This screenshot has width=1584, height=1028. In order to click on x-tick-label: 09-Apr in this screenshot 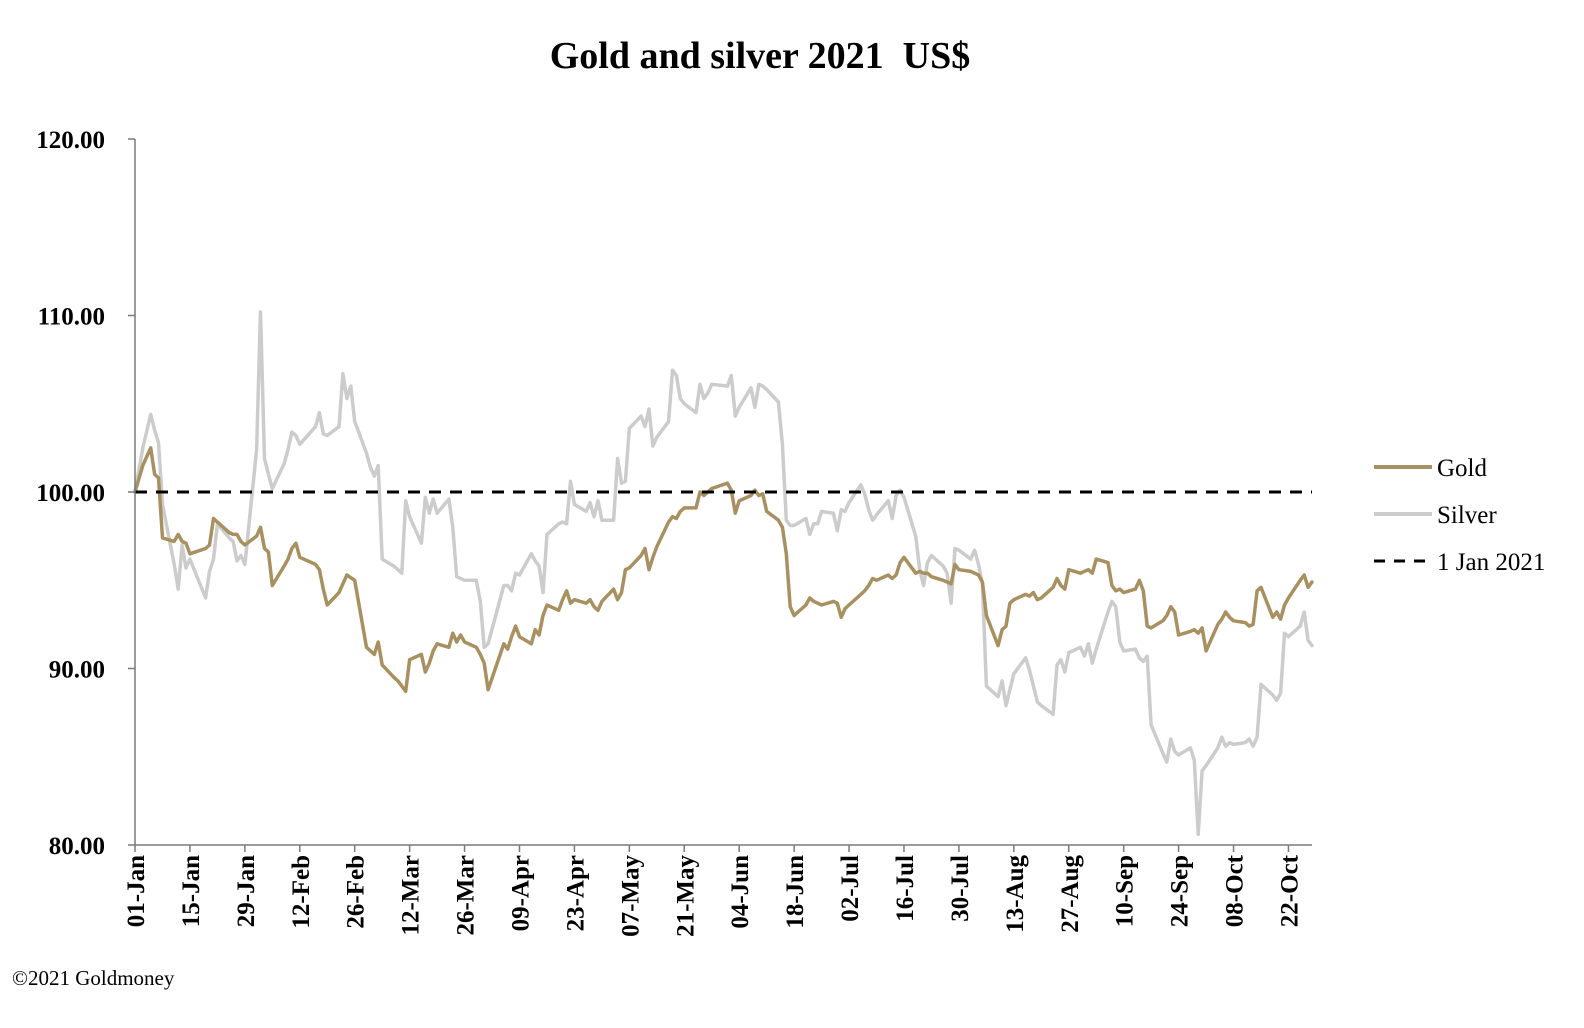, I will do `click(520, 893)`.